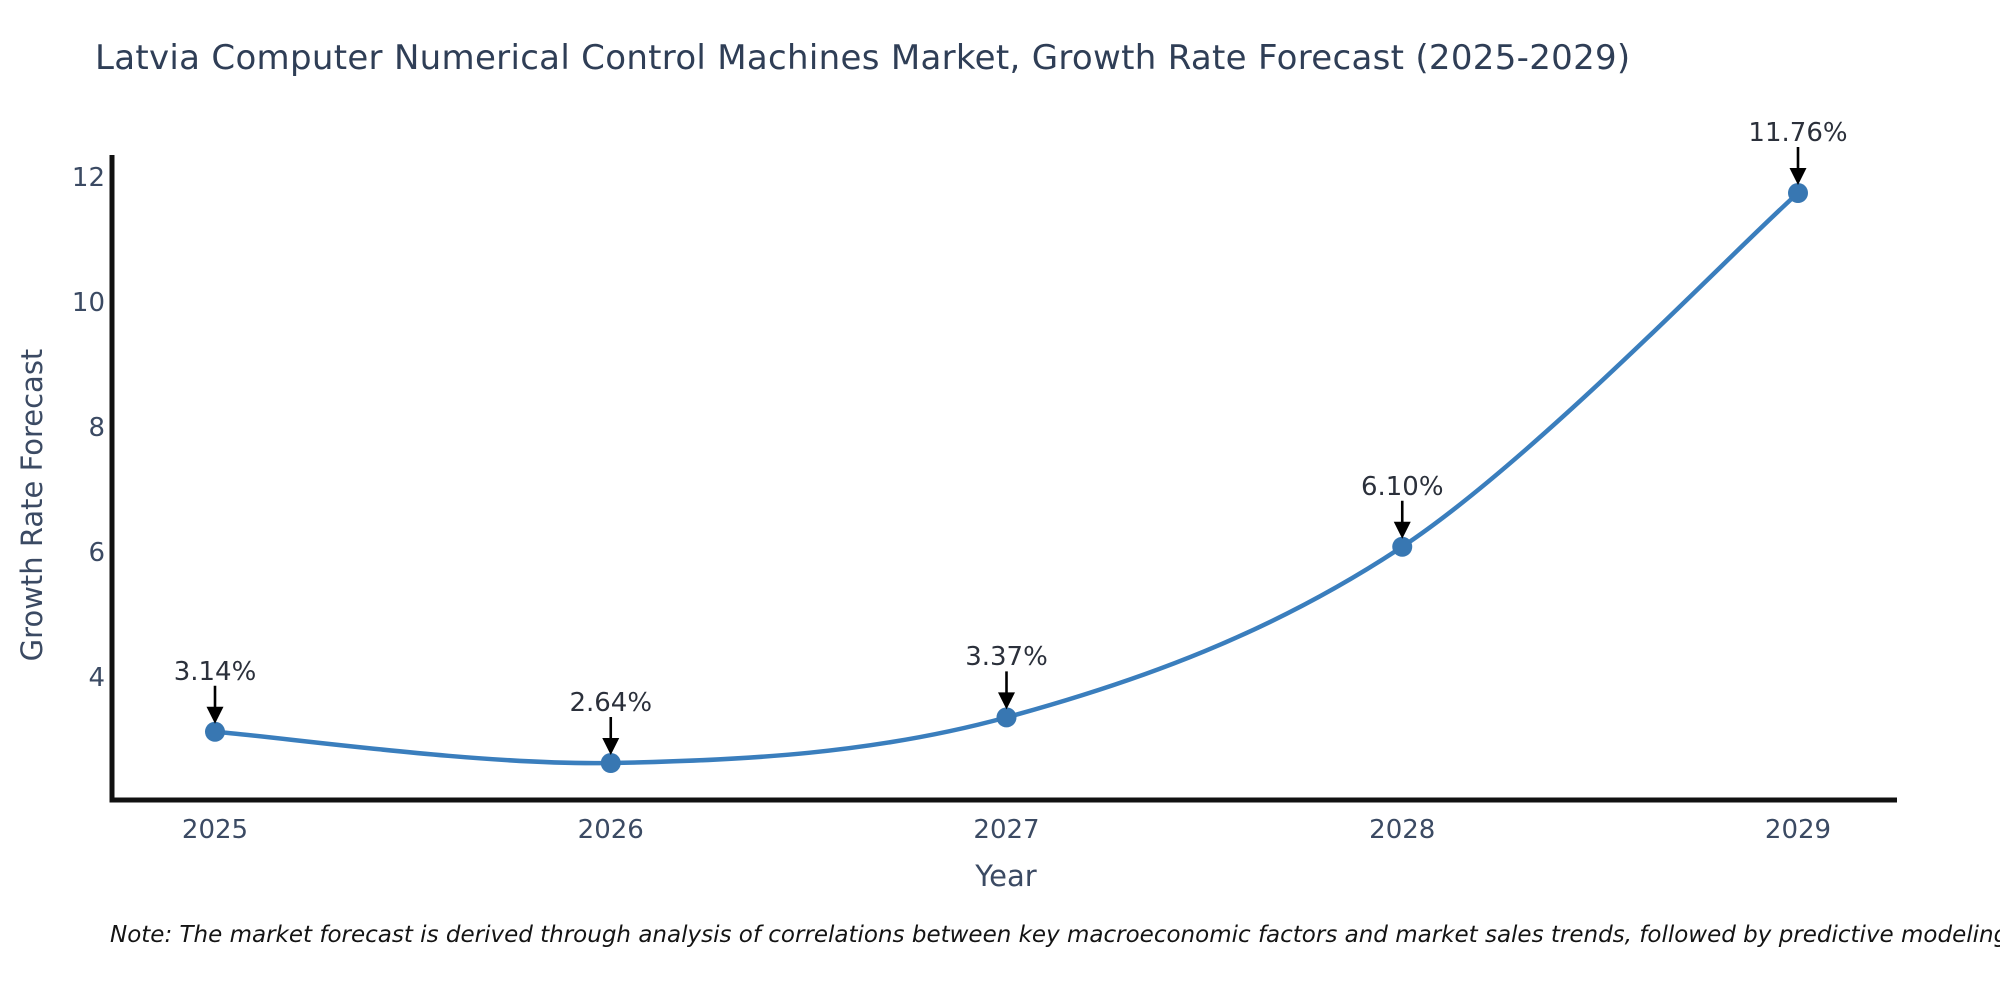 The width and height of the screenshot is (2000, 1000). Describe the element at coordinates (1798, 830) in the screenshot. I see `x-tick-label: 2029` at that location.